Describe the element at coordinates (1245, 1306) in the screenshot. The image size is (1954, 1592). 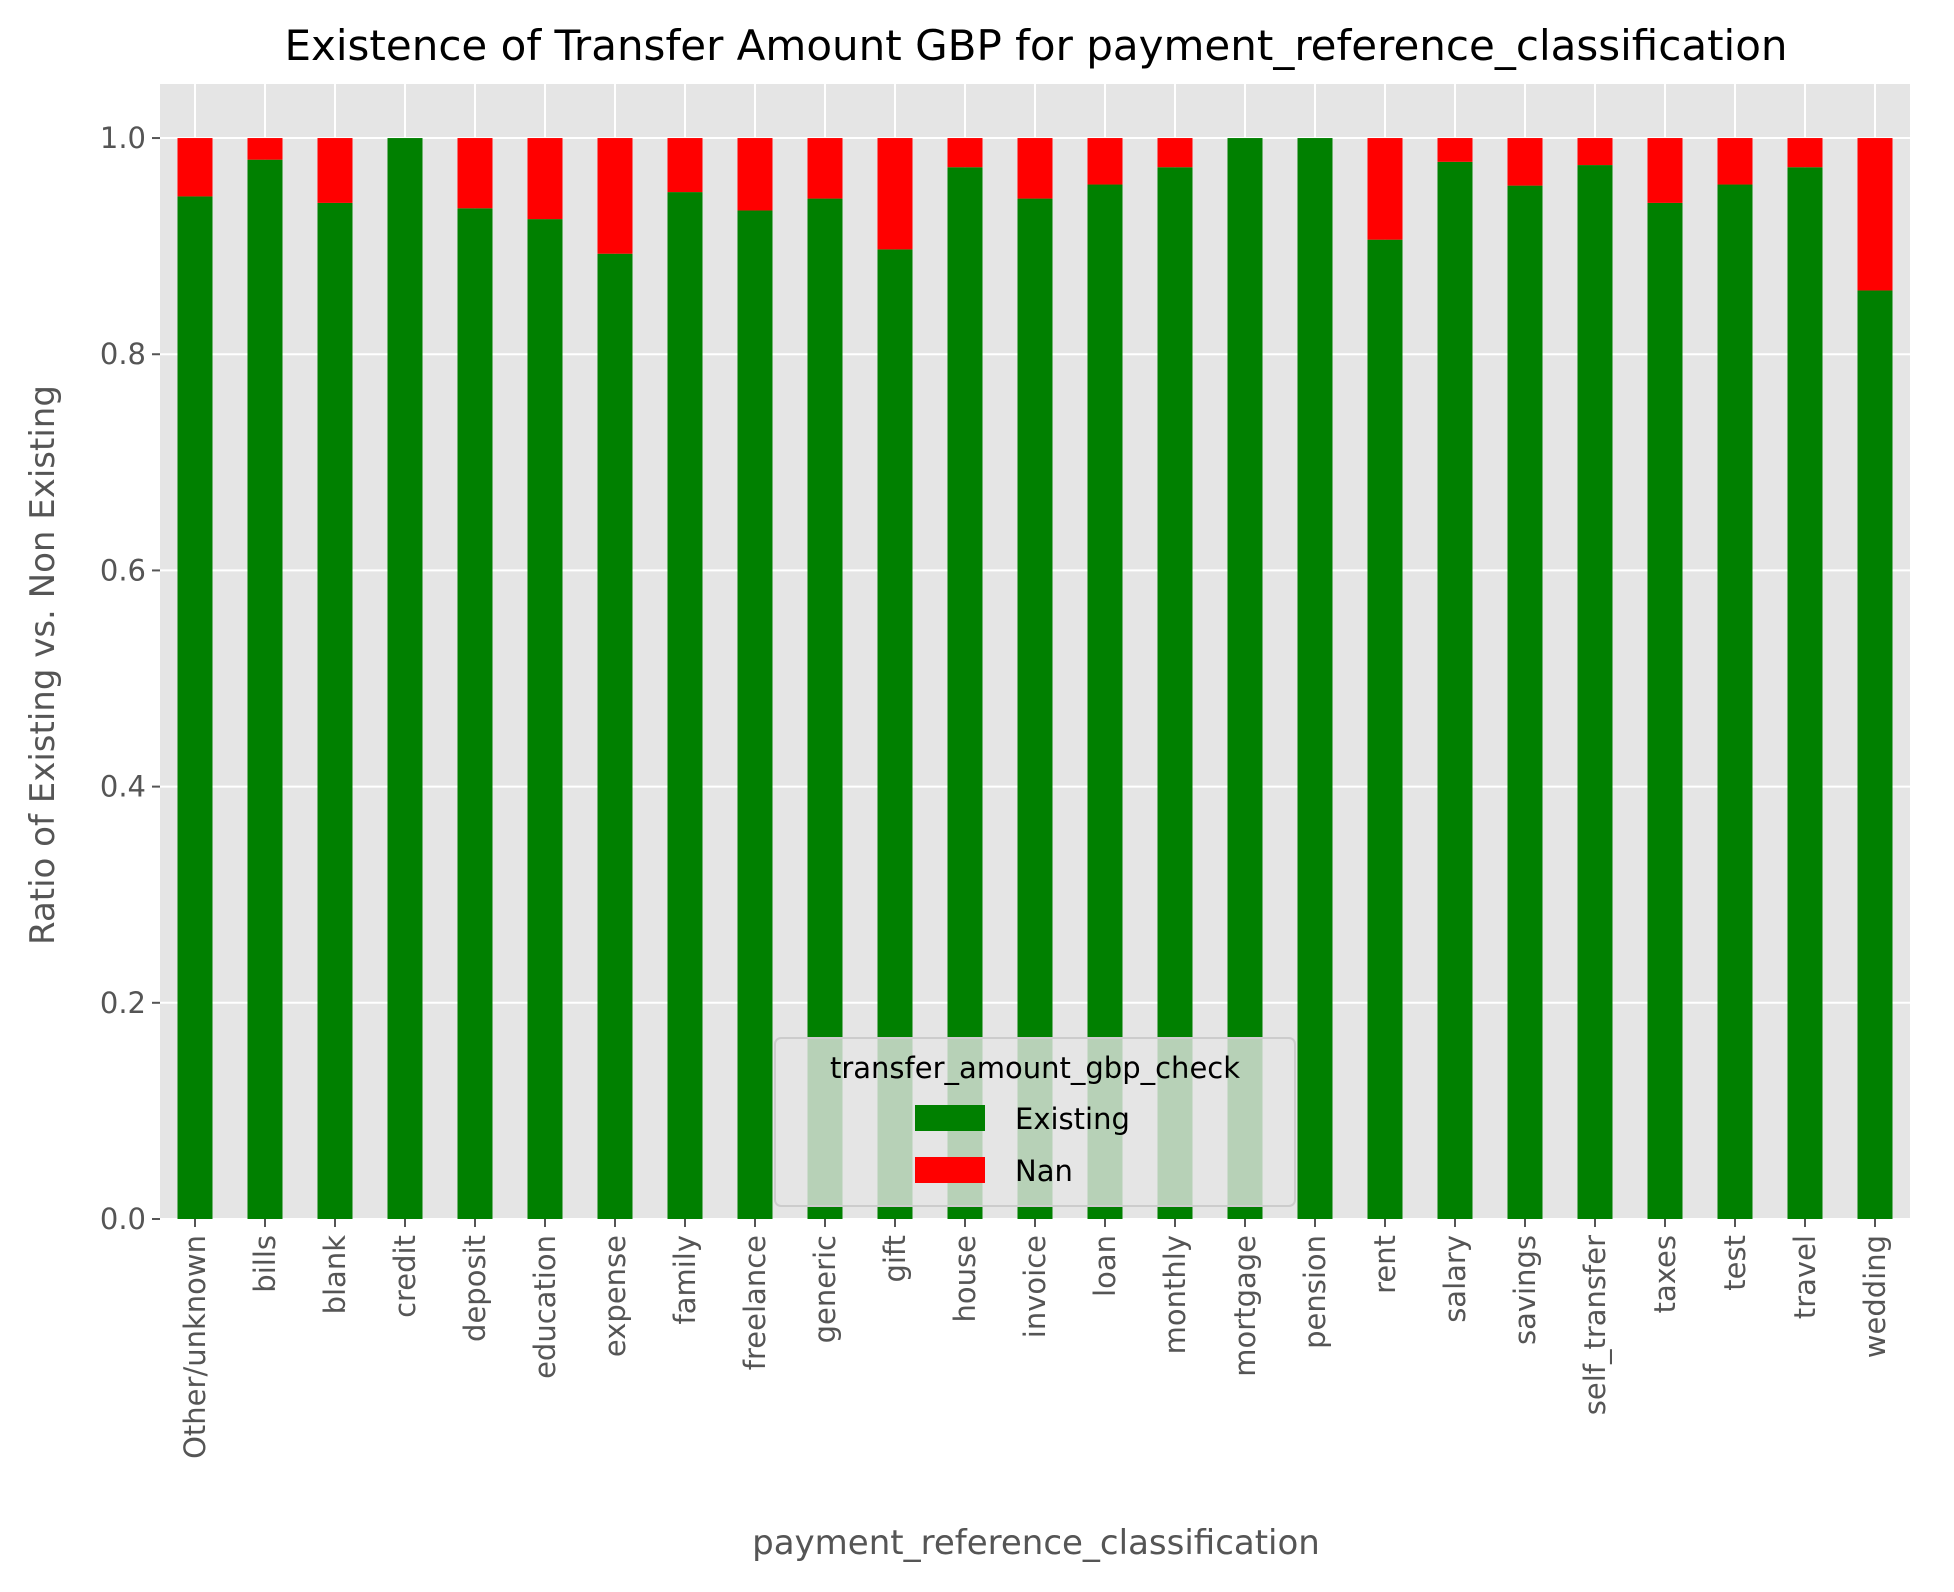
I see `x-tick-label: mortgage` at that location.